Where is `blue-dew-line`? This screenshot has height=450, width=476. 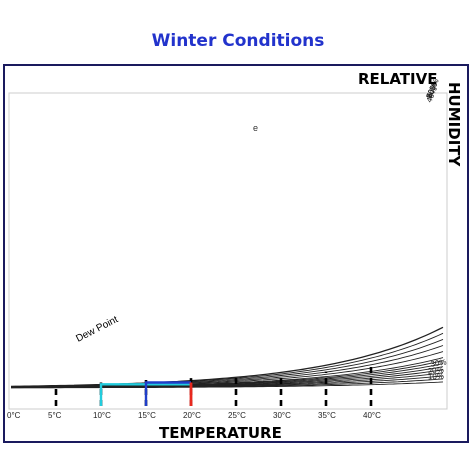
blue-dew-line is located at coordinates (167, 393).